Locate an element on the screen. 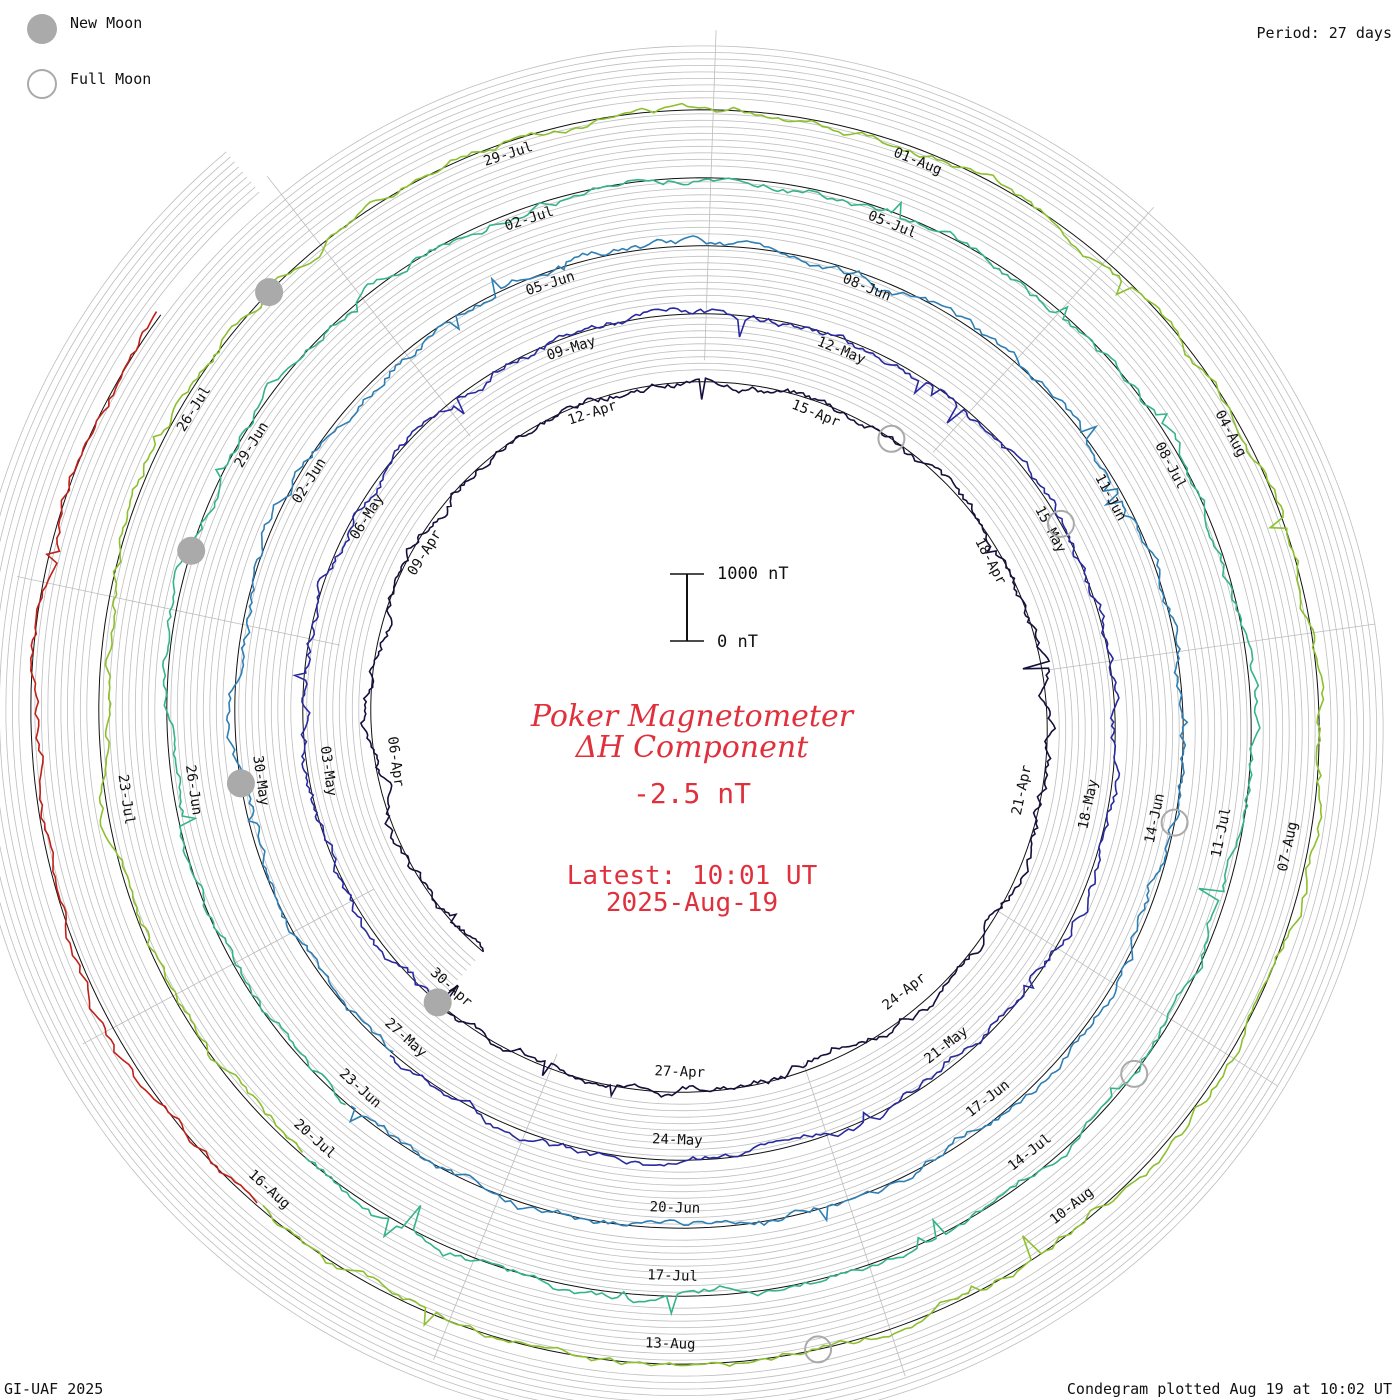 This screenshot has height=1400, width=1400. date-label: 26-Jun is located at coordinates (193, 790).